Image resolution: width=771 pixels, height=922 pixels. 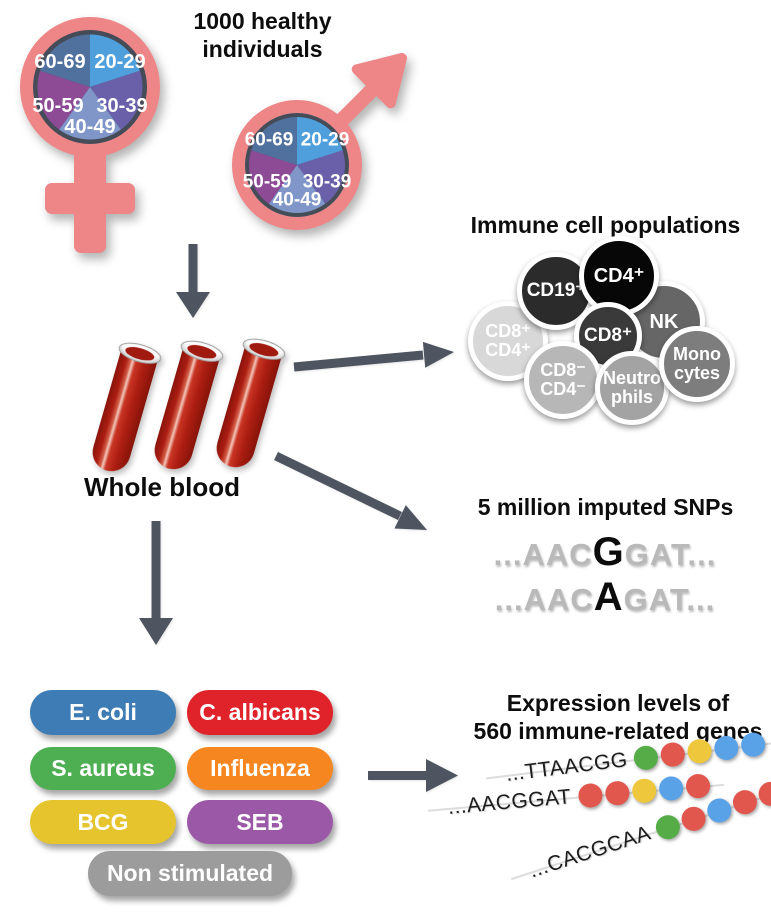 I want to click on stimulus-saureus: S. aureus, so click(x=103, y=768).